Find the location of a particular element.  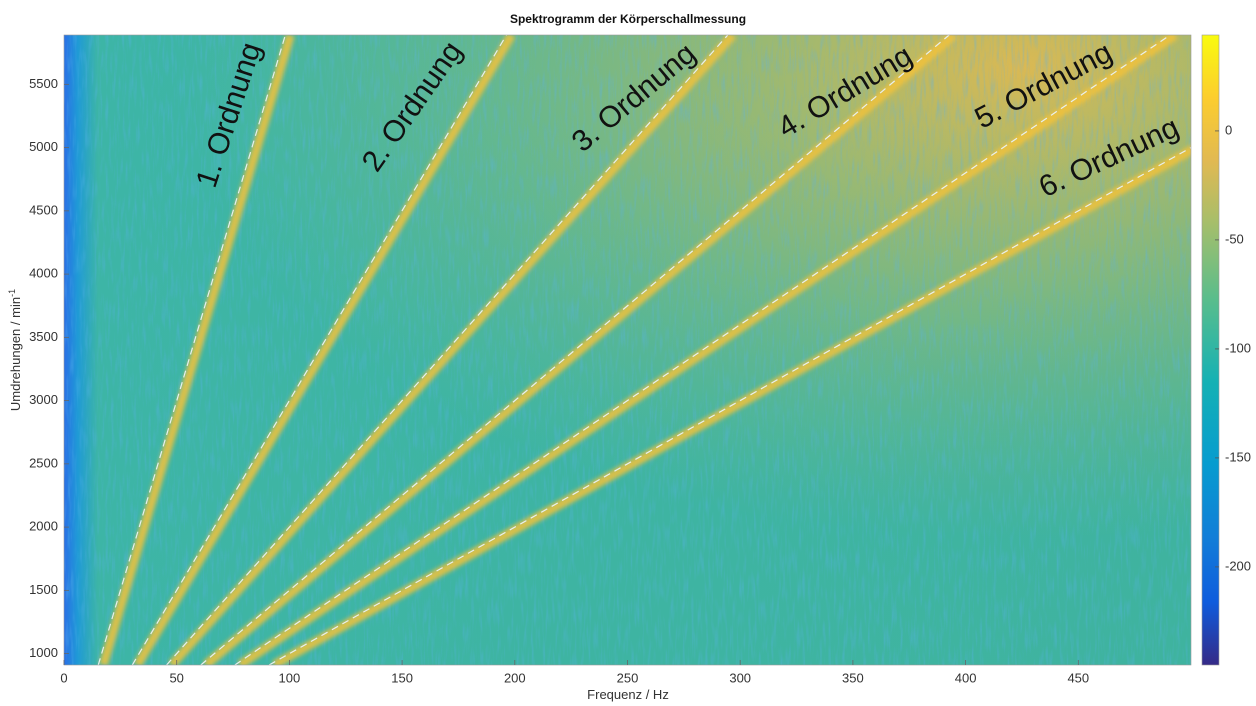

x-tick-label: 450 is located at coordinates (1078, 677).